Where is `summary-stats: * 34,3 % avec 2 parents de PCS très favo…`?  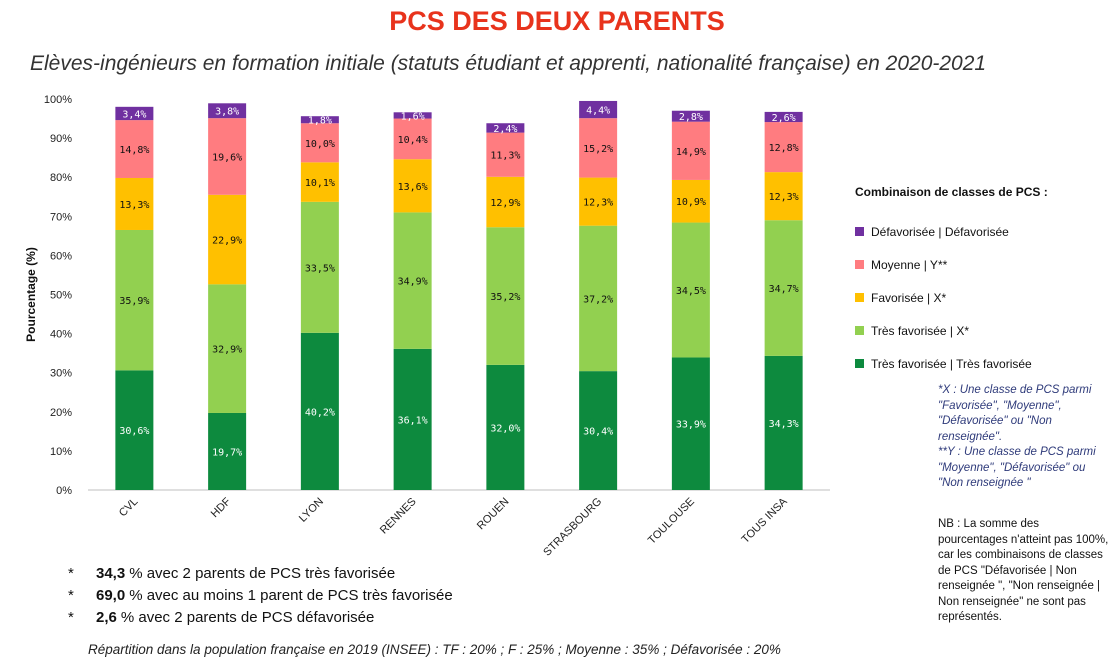
summary-stats: * 34,3 % avec 2 parents de PCS très favo… is located at coordinates (260, 598).